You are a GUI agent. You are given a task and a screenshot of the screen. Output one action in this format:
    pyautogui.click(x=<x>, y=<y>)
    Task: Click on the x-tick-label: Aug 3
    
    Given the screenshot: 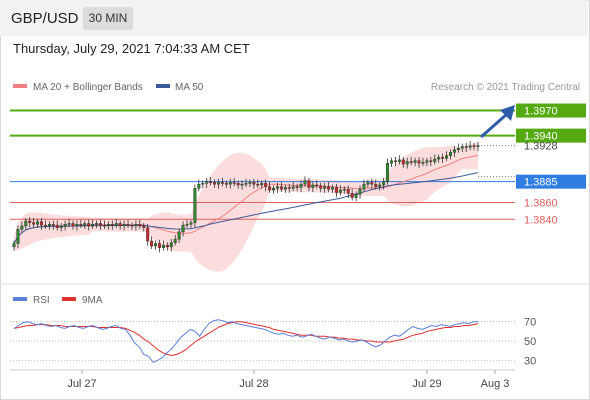 What is the action you would take?
    pyautogui.click(x=495, y=384)
    